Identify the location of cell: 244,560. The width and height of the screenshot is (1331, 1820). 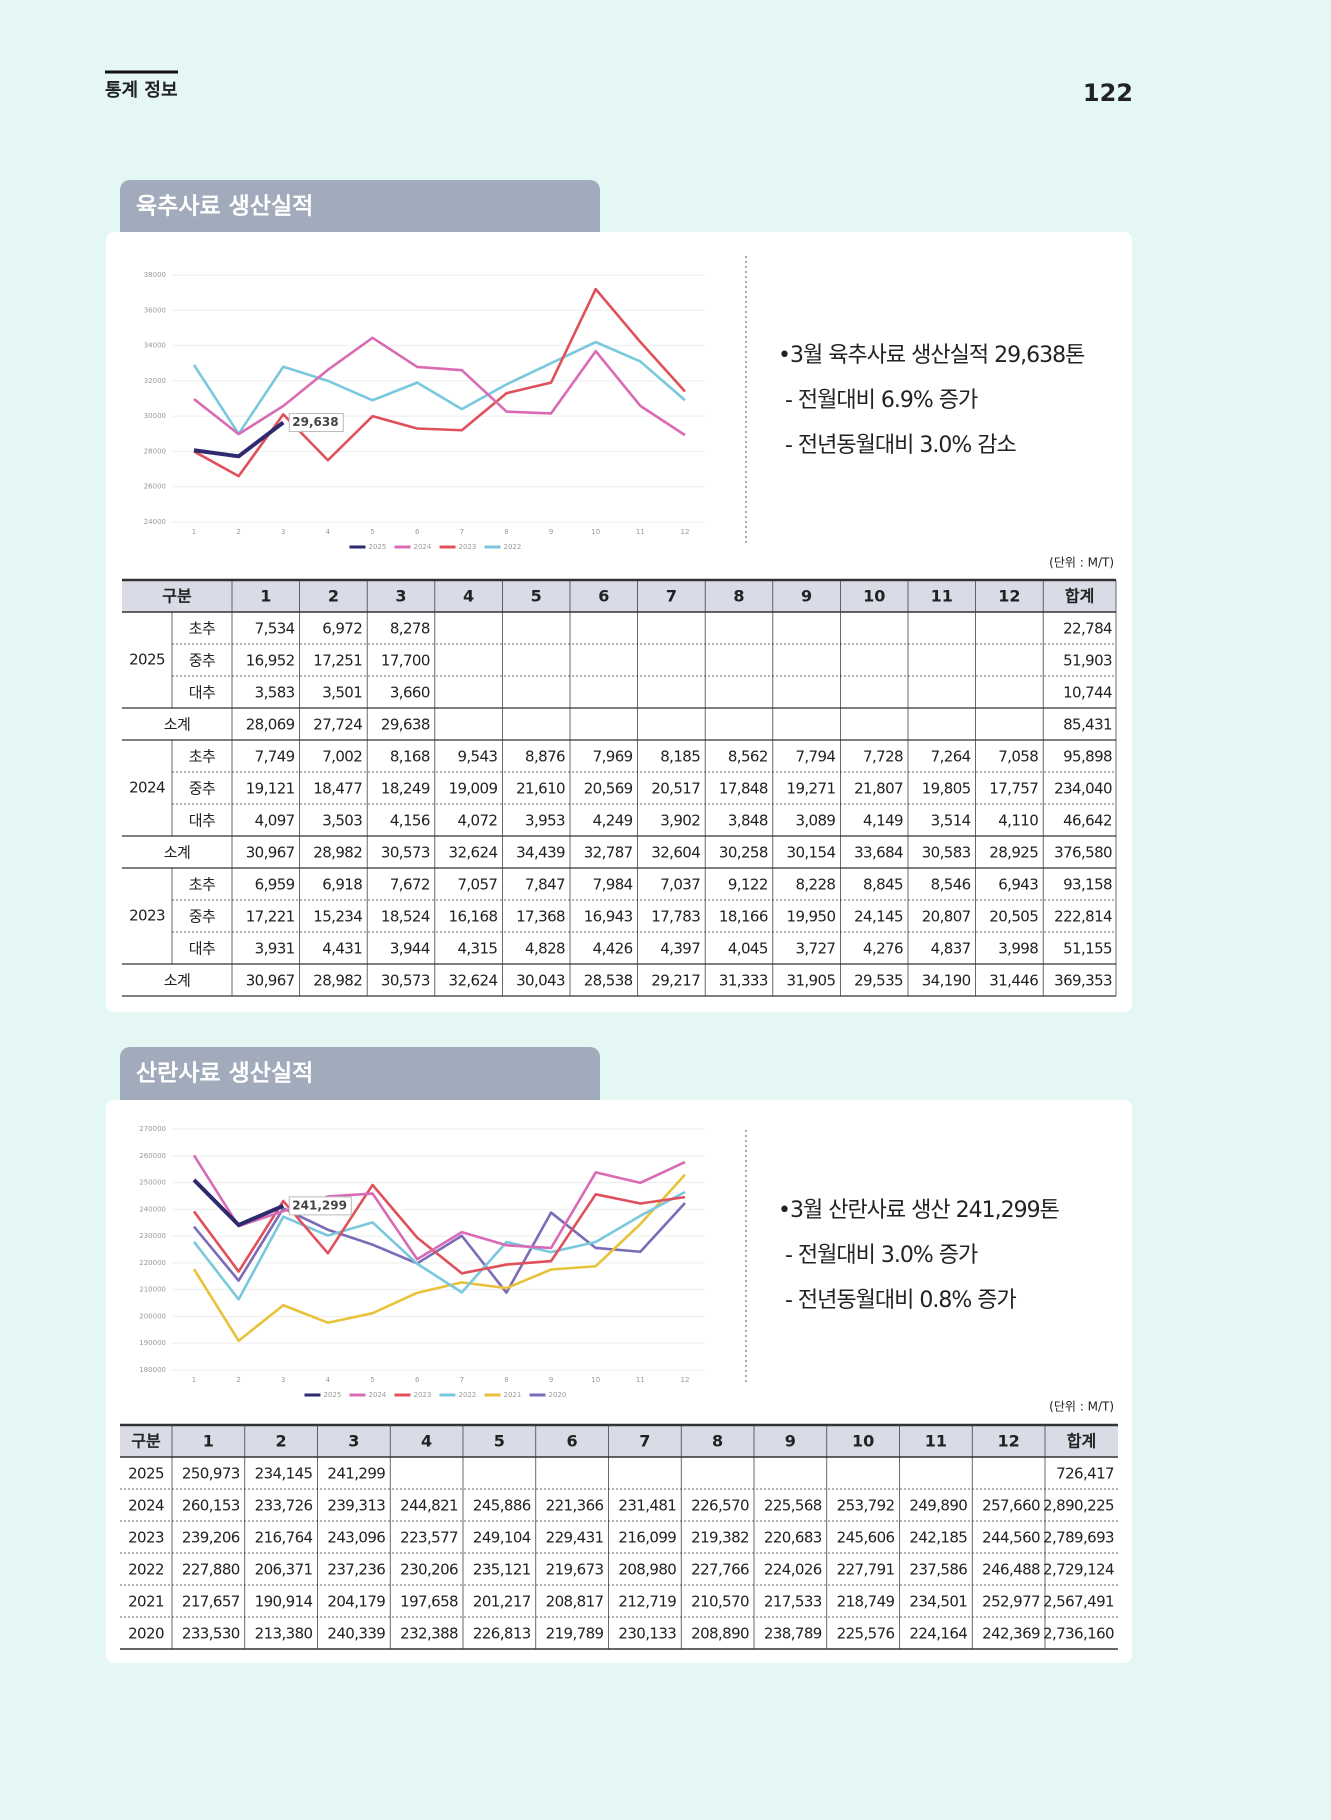
(1011, 1538).